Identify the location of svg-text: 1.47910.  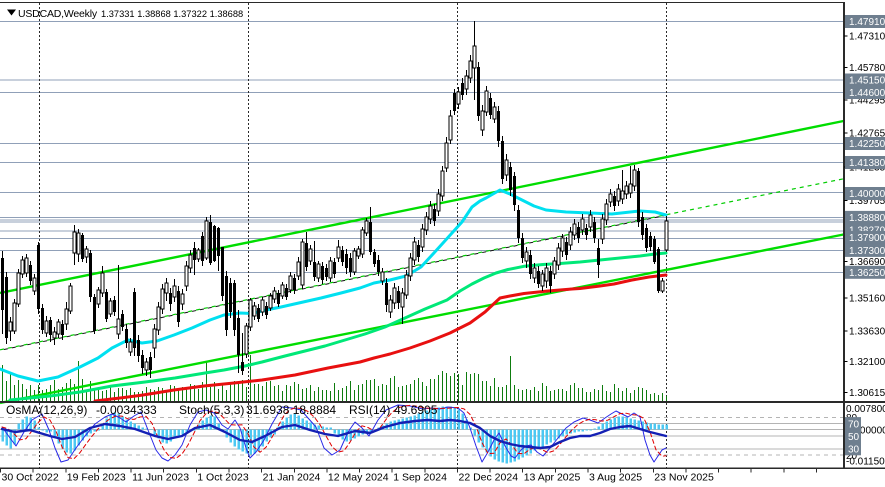
(867, 22).